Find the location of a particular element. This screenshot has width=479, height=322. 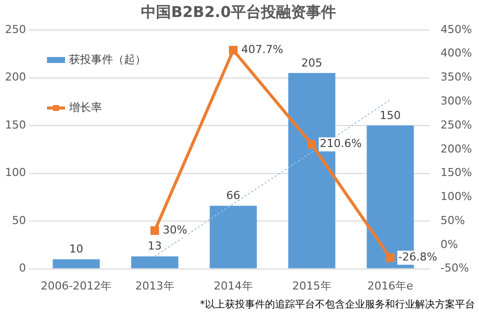

y2-tick-label: 250% is located at coordinates (456, 125).